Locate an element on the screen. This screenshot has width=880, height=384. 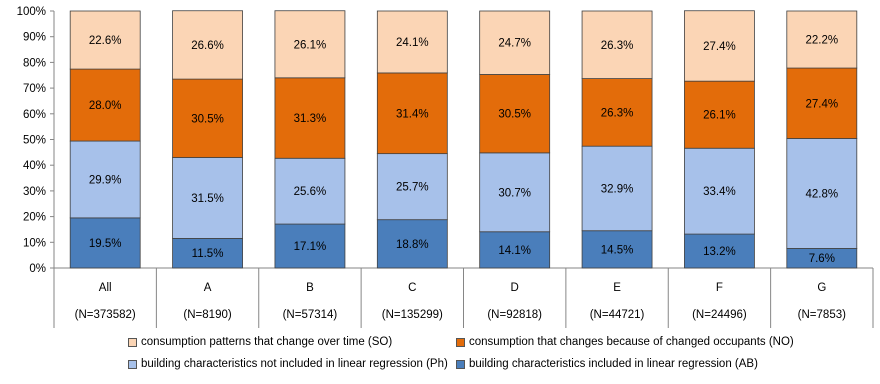
data-label: 7.6% is located at coordinates (822, 259).